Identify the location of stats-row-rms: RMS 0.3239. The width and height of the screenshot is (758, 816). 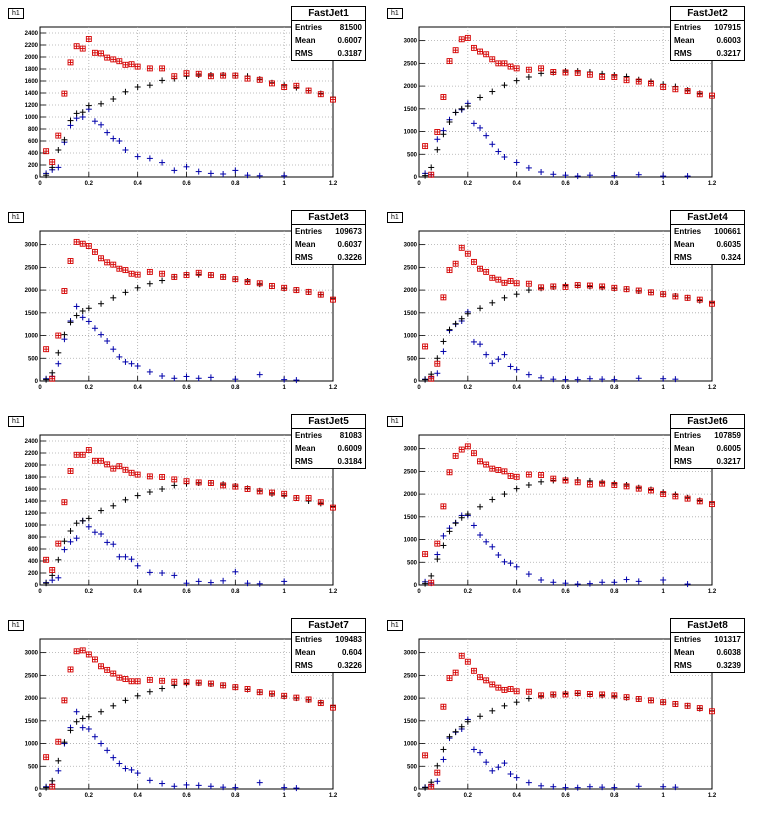
(707, 665).